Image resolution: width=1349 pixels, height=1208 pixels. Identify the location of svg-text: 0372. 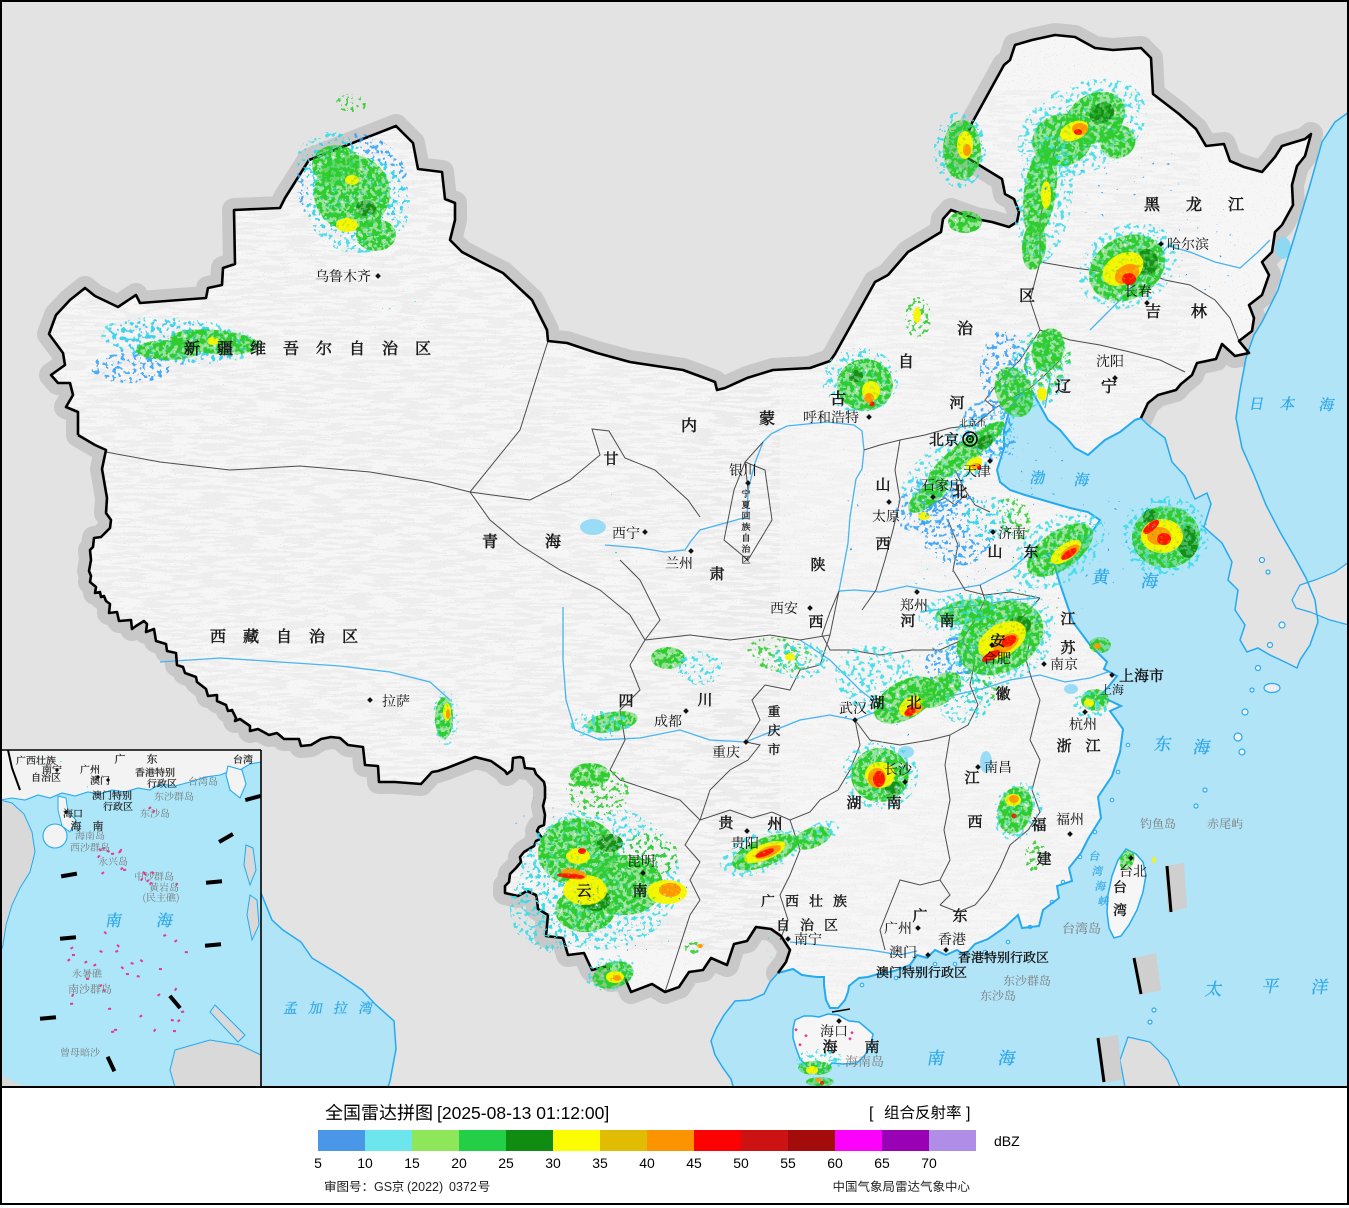
(463, 1187).